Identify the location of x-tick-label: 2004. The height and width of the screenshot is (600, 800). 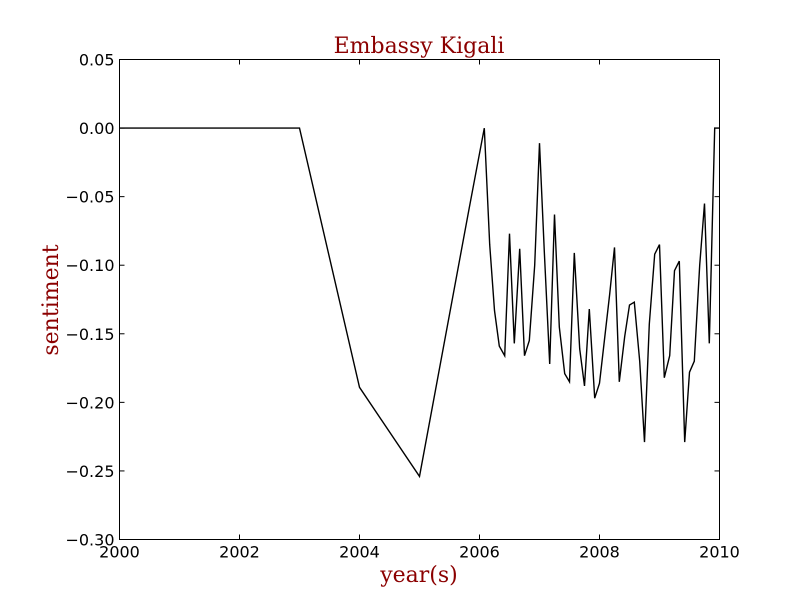
(359, 552).